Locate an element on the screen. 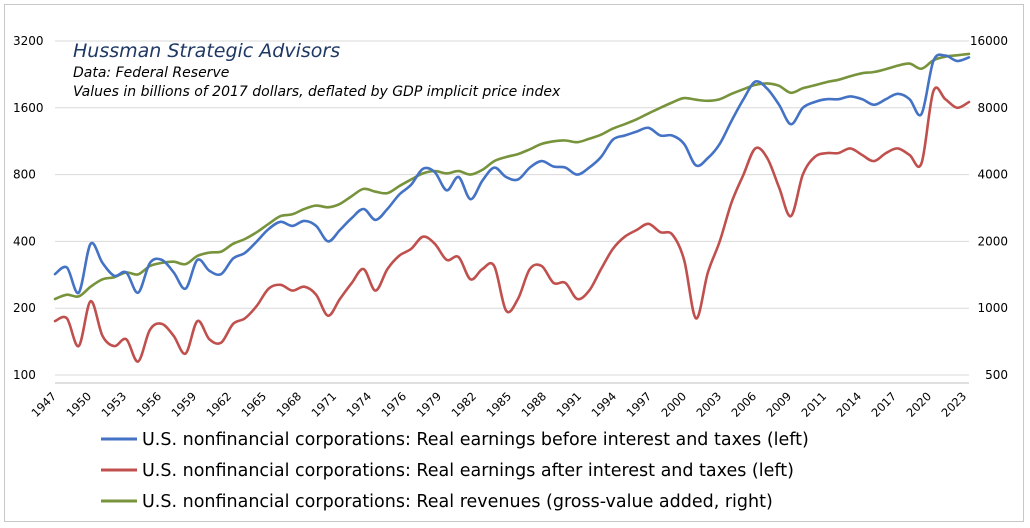 The height and width of the screenshot is (528, 1030). x-tick-label: 1974 is located at coordinates (359, 404).